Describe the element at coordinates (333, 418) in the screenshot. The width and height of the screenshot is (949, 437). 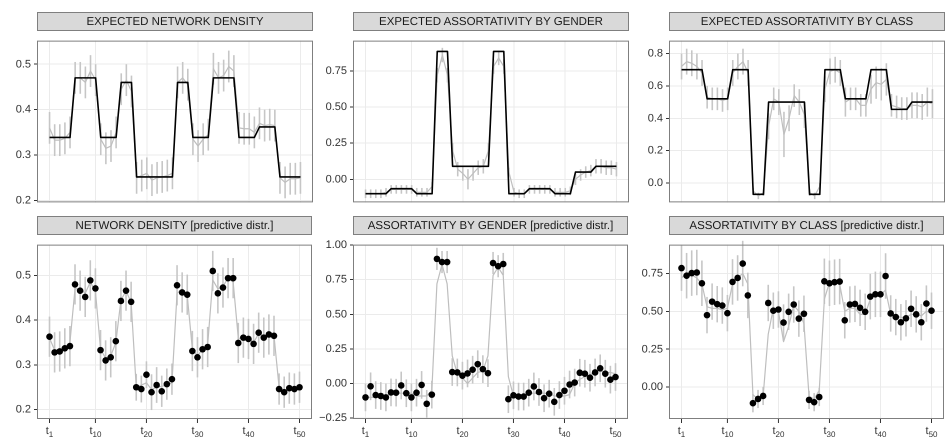
I see `y-tick-label: −0.25` at that location.